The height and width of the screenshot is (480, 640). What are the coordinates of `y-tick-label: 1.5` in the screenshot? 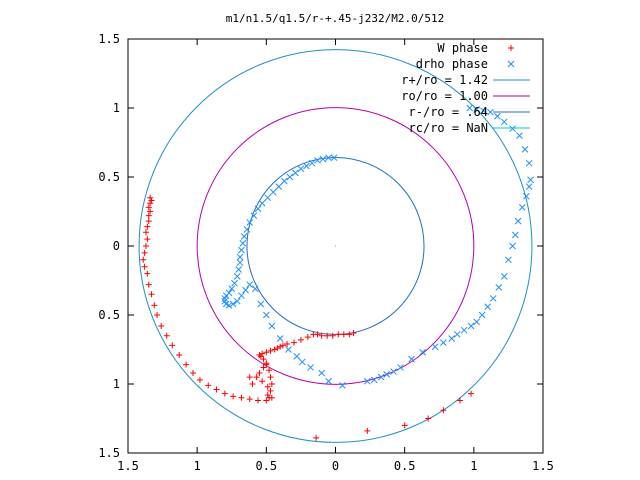 It's located at (109, 453).